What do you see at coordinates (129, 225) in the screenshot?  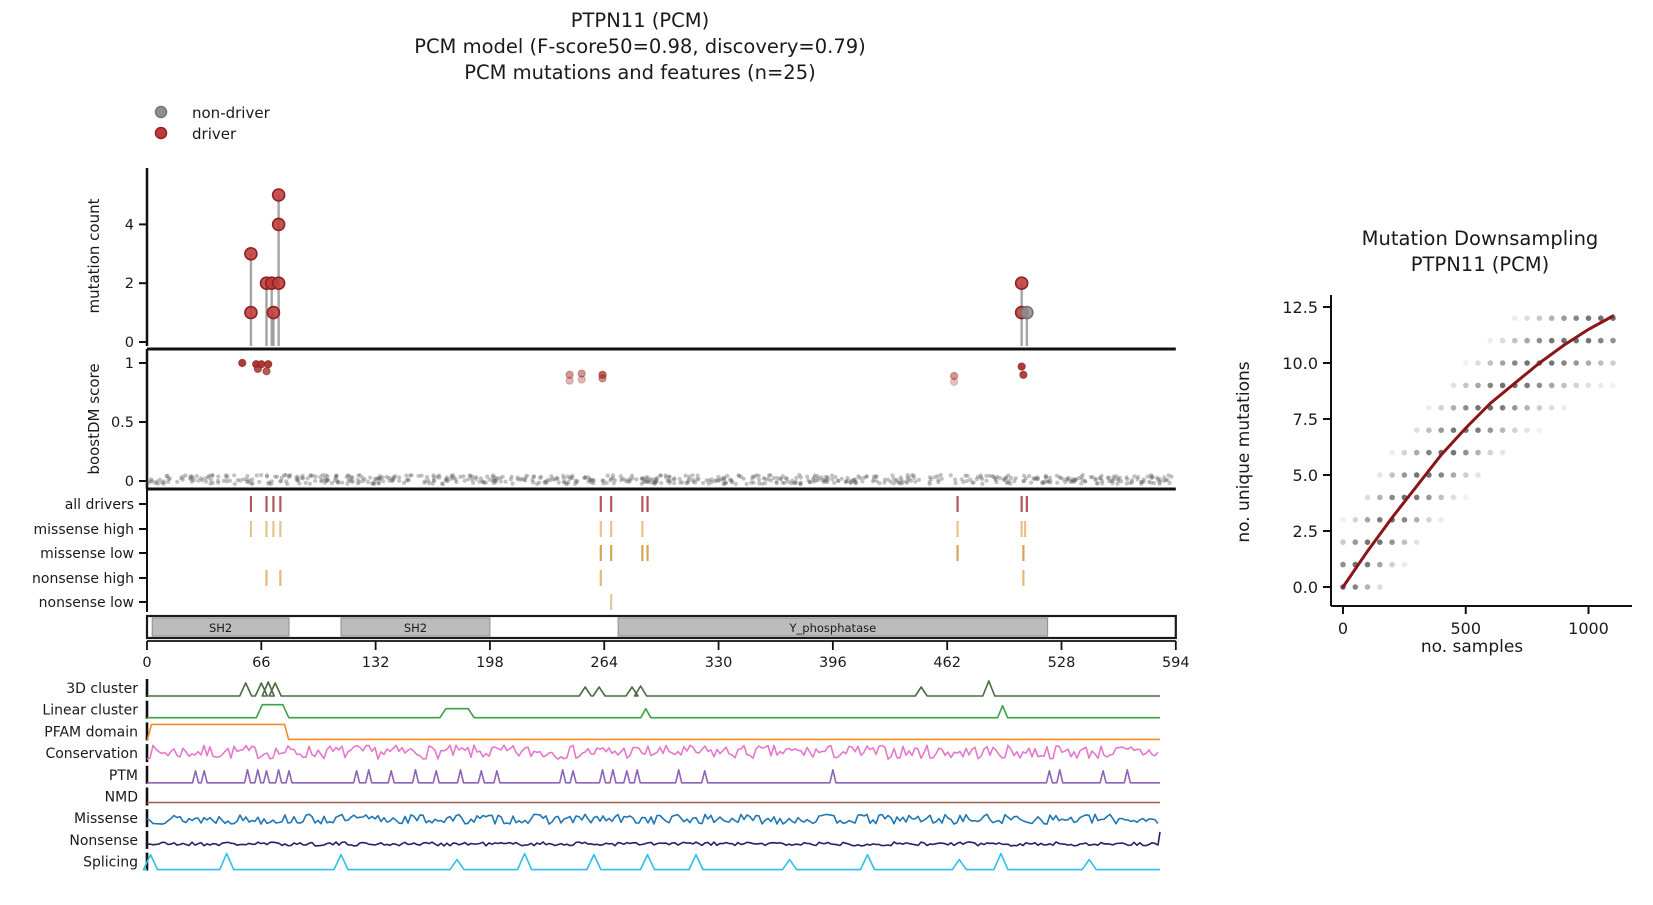 I see `mutation-count-tick-label: 4` at bounding box center [129, 225].